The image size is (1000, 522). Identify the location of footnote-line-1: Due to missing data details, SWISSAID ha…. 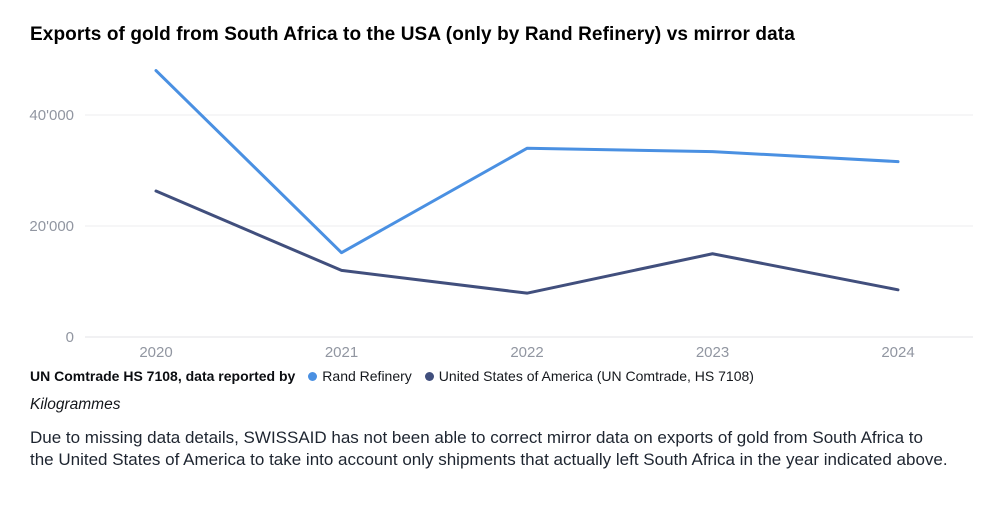
(476, 437).